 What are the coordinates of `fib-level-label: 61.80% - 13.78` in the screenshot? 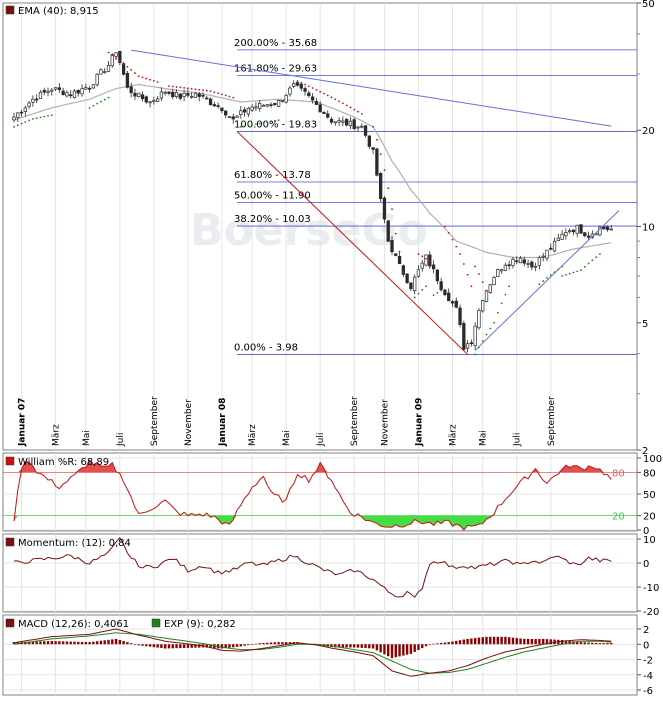 It's located at (272, 175).